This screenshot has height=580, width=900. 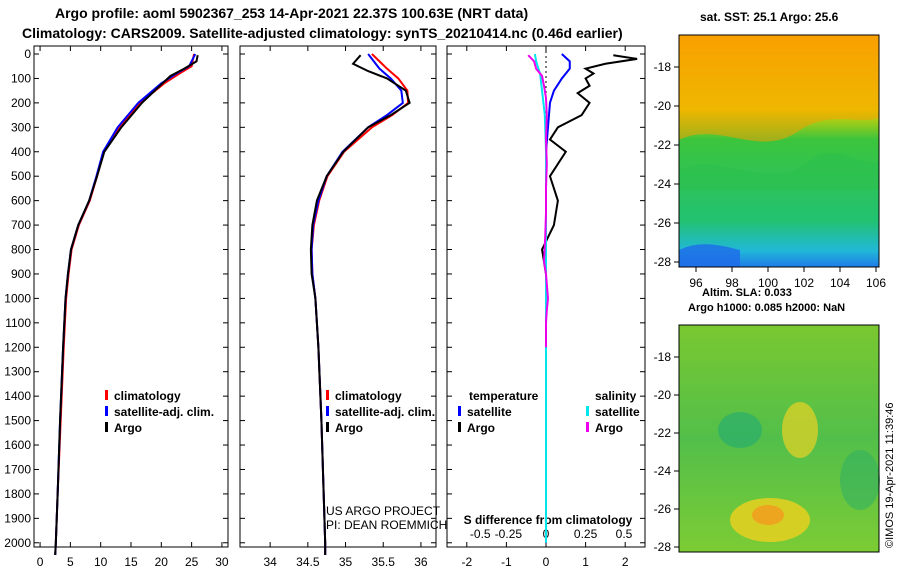 I want to click on x-tick-label: 2, so click(x=625, y=562).